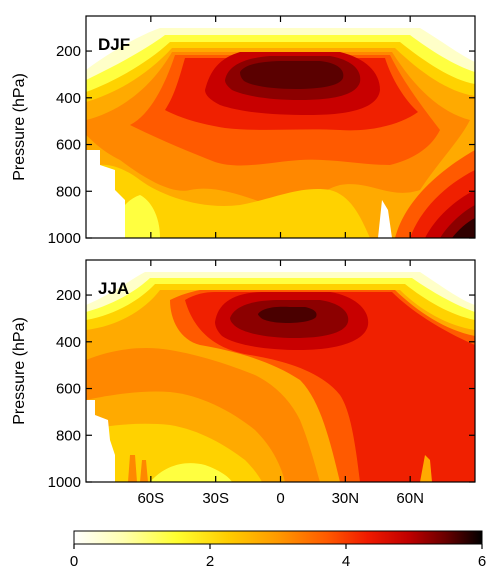  What do you see at coordinates (150, 498) in the screenshot?
I see `jja-xtick-label: 60S` at bounding box center [150, 498].